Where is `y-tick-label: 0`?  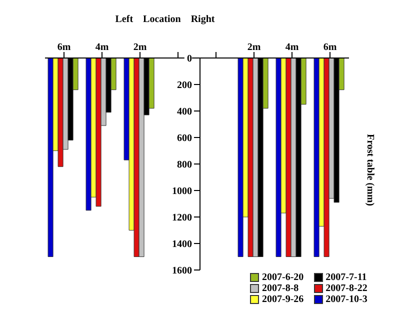 y-tick-label: 0 is located at coordinates (189, 59).